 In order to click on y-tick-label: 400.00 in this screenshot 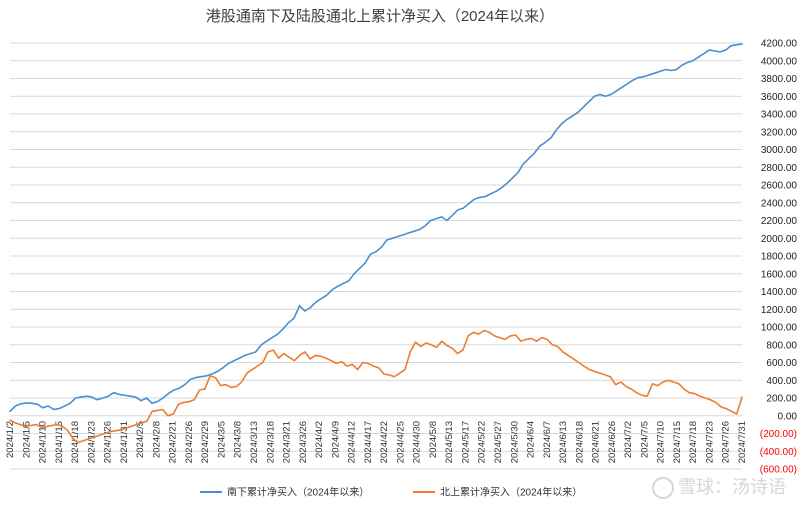, I will do `click(781, 381)`.